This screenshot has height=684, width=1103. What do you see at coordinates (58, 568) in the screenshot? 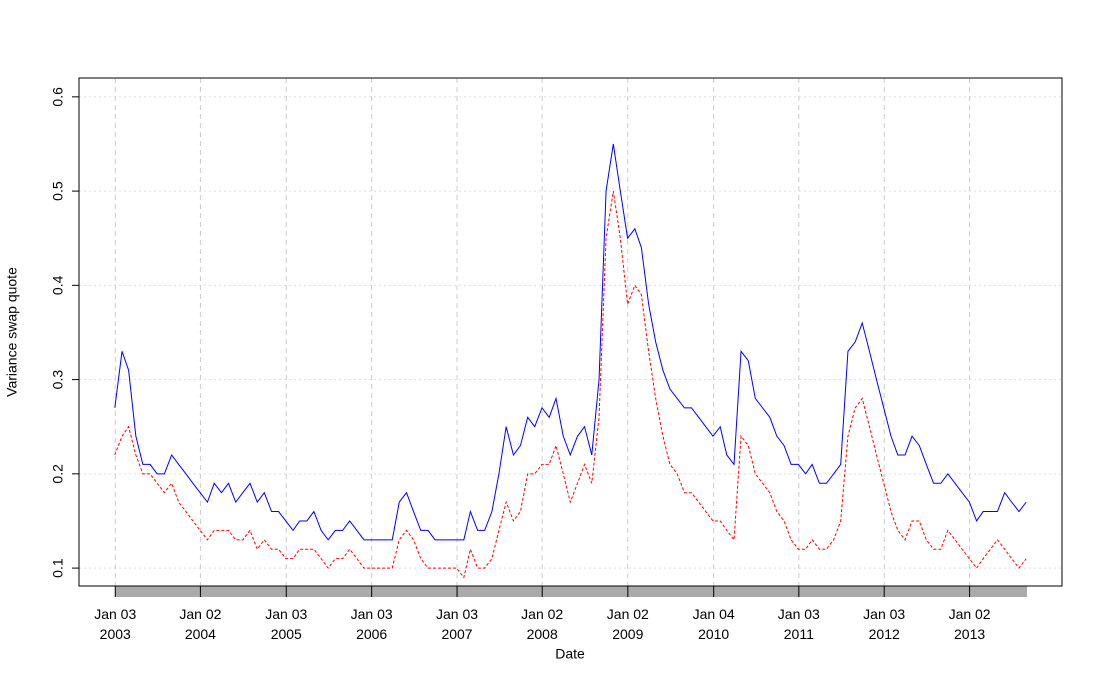
I see `y-tick-label: 0.1` at bounding box center [58, 568].